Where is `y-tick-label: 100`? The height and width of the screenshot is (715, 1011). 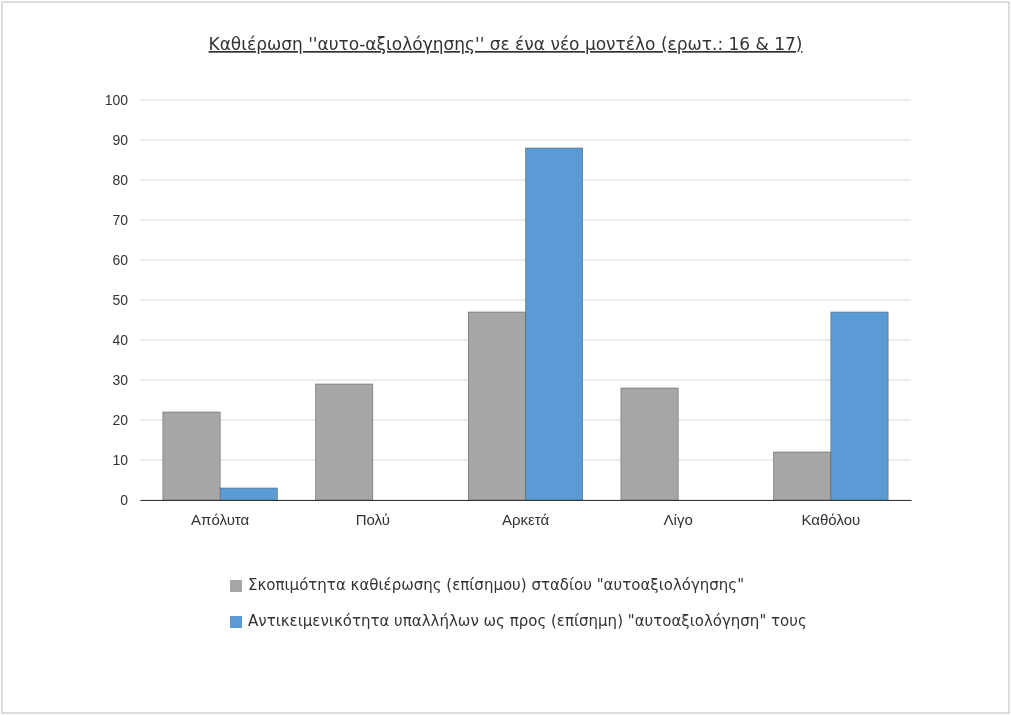 y-tick-label: 100 is located at coordinates (116, 99).